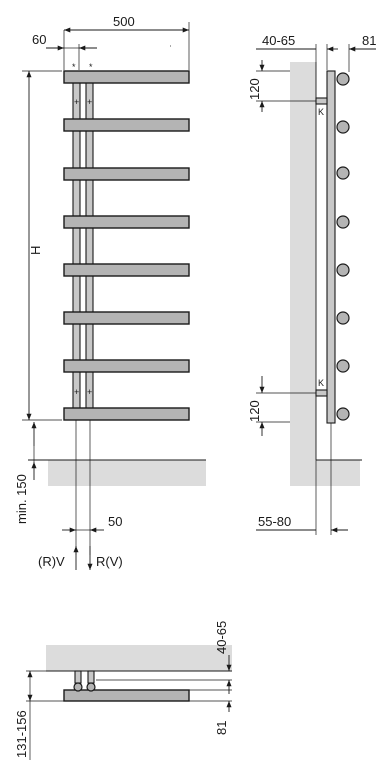 This screenshot has height=760, width=384. What do you see at coordinates (254, 89) in the screenshot?
I see `top-bracket-label: 120` at bounding box center [254, 89].